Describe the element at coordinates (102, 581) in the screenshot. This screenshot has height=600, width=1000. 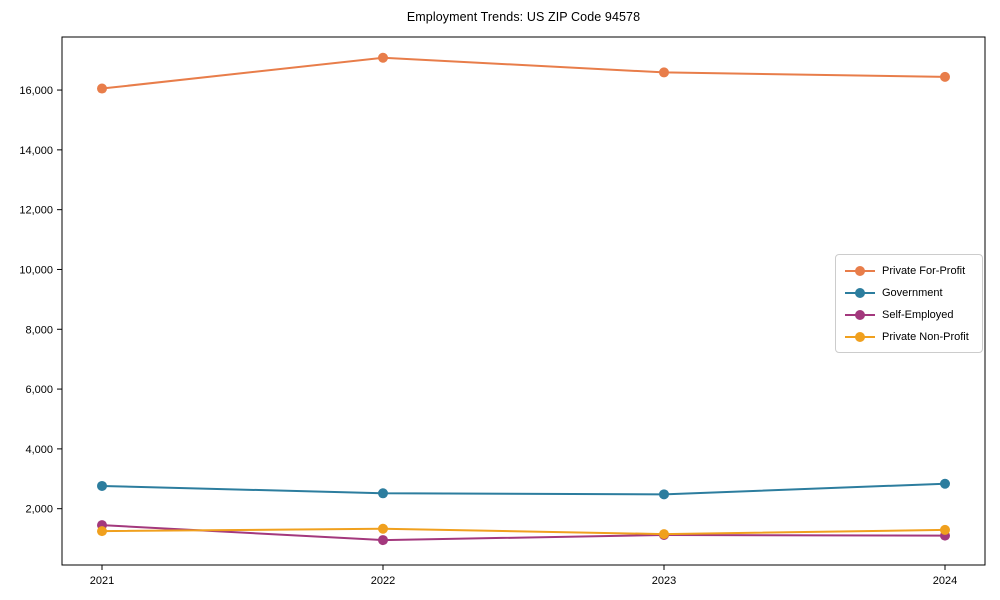
I see `x-tick-label: 2021` at that location.